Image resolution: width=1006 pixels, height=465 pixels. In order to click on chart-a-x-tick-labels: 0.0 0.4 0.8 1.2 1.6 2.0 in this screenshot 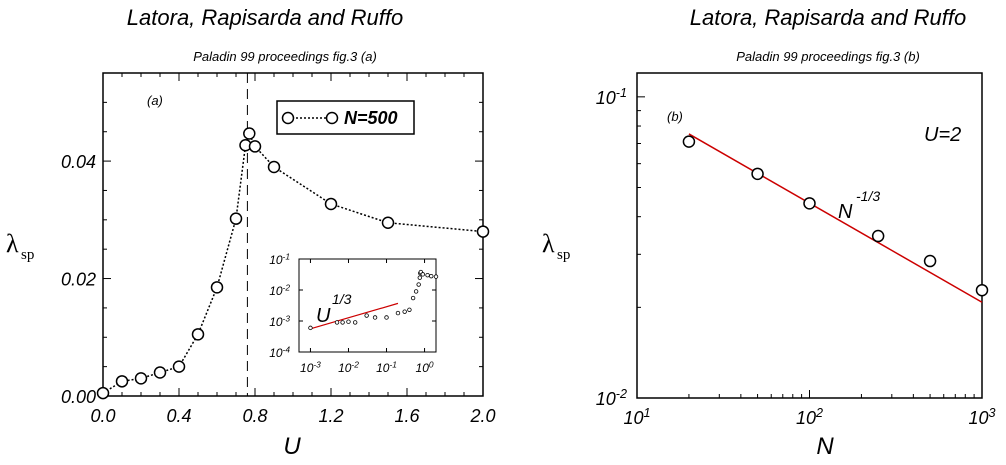, I will do `click(292, 416)`.